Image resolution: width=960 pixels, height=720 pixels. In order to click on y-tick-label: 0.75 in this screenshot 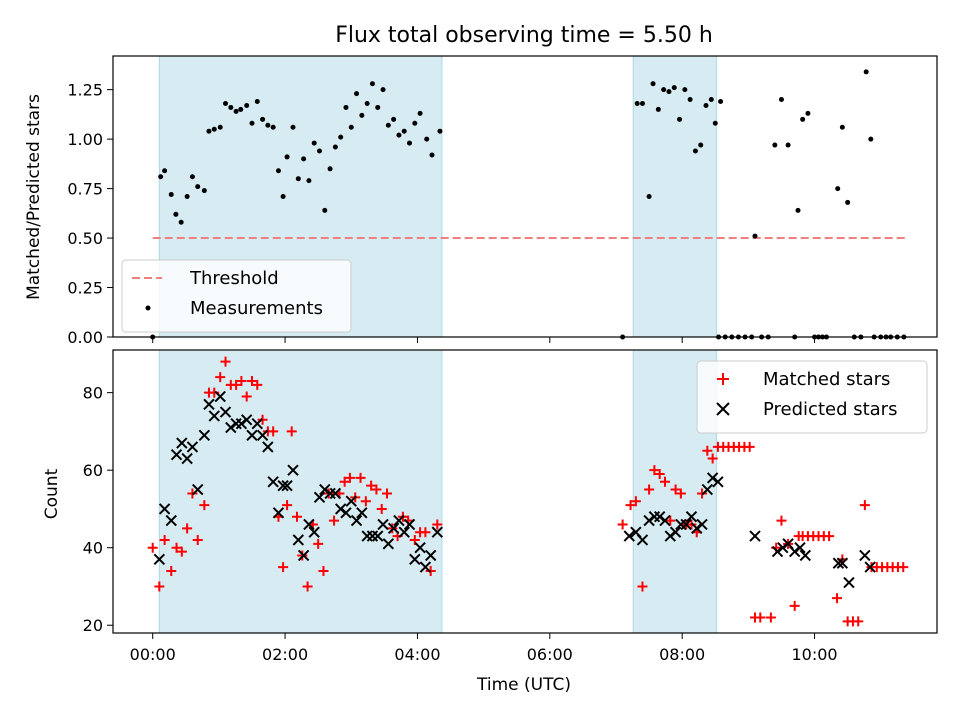, I will do `click(85, 189)`.